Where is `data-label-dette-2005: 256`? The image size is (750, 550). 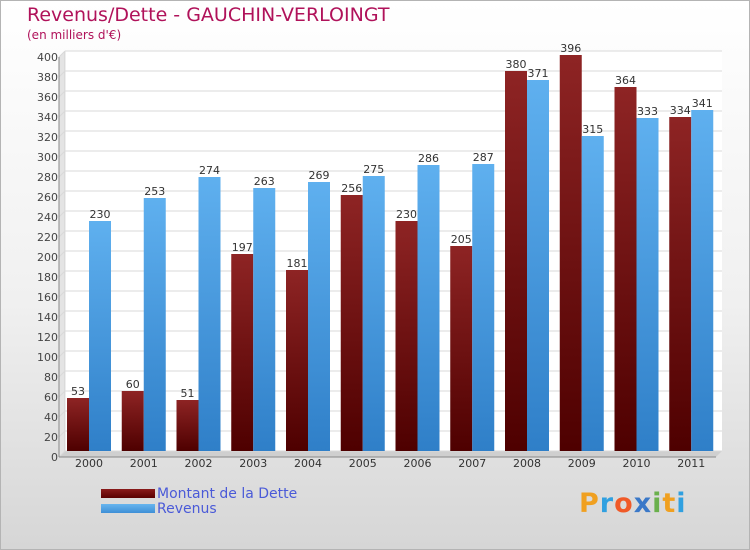
data-label-dette-2005: 256 is located at coordinates (351, 188).